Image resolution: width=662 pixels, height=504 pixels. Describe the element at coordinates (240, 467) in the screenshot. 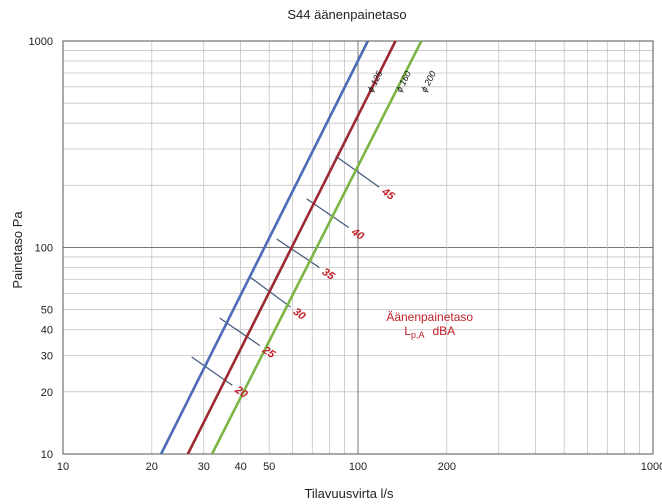

I see `x-tick-label: 40` at that location.